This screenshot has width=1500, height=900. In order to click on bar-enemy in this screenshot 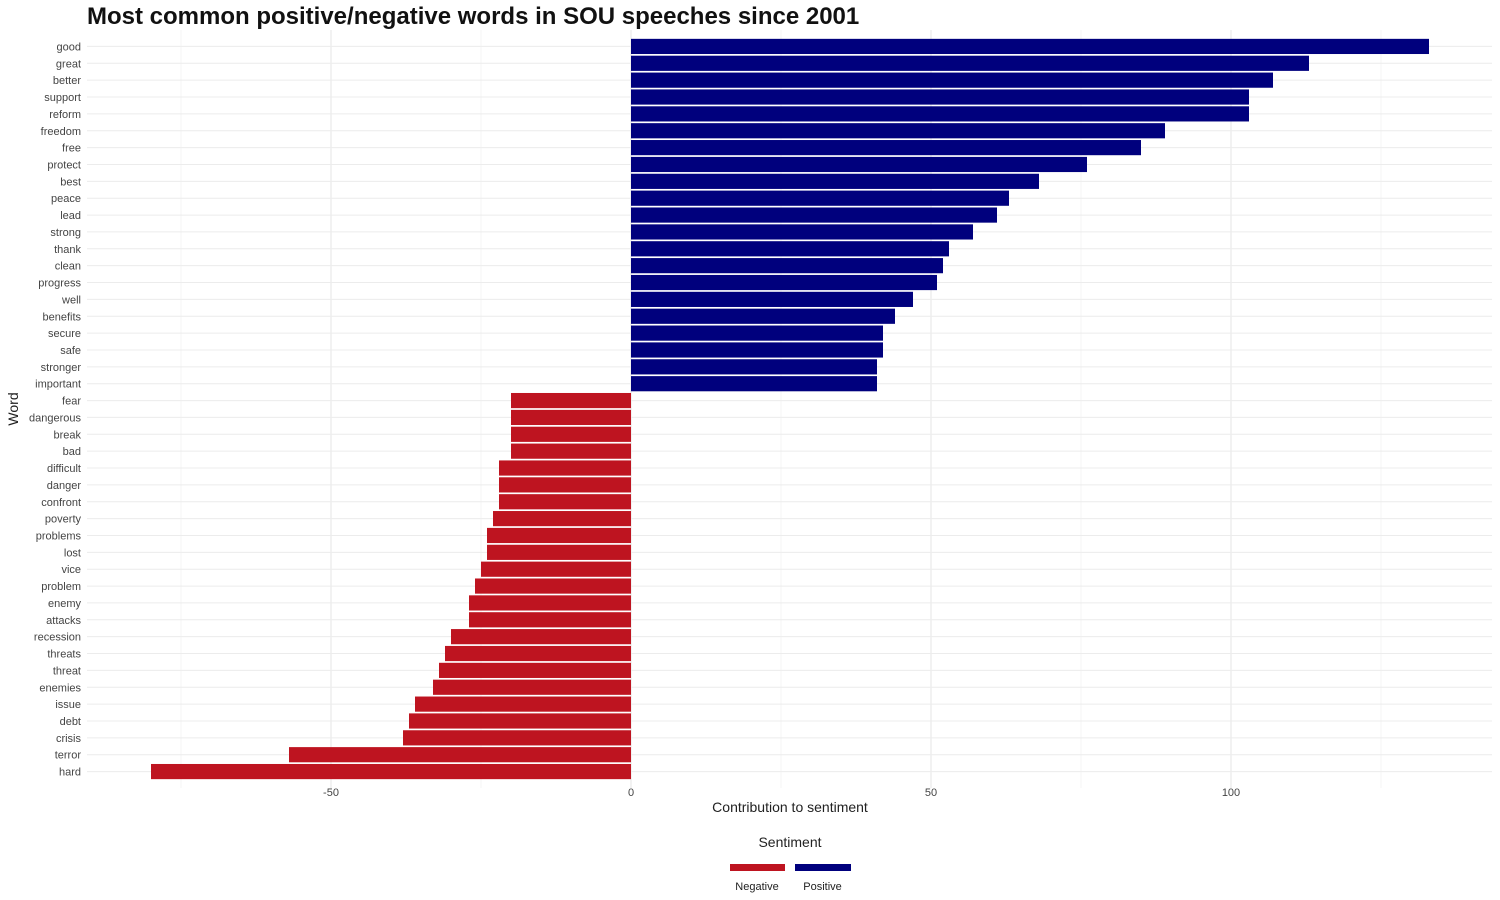, I will do `click(550, 603)`.